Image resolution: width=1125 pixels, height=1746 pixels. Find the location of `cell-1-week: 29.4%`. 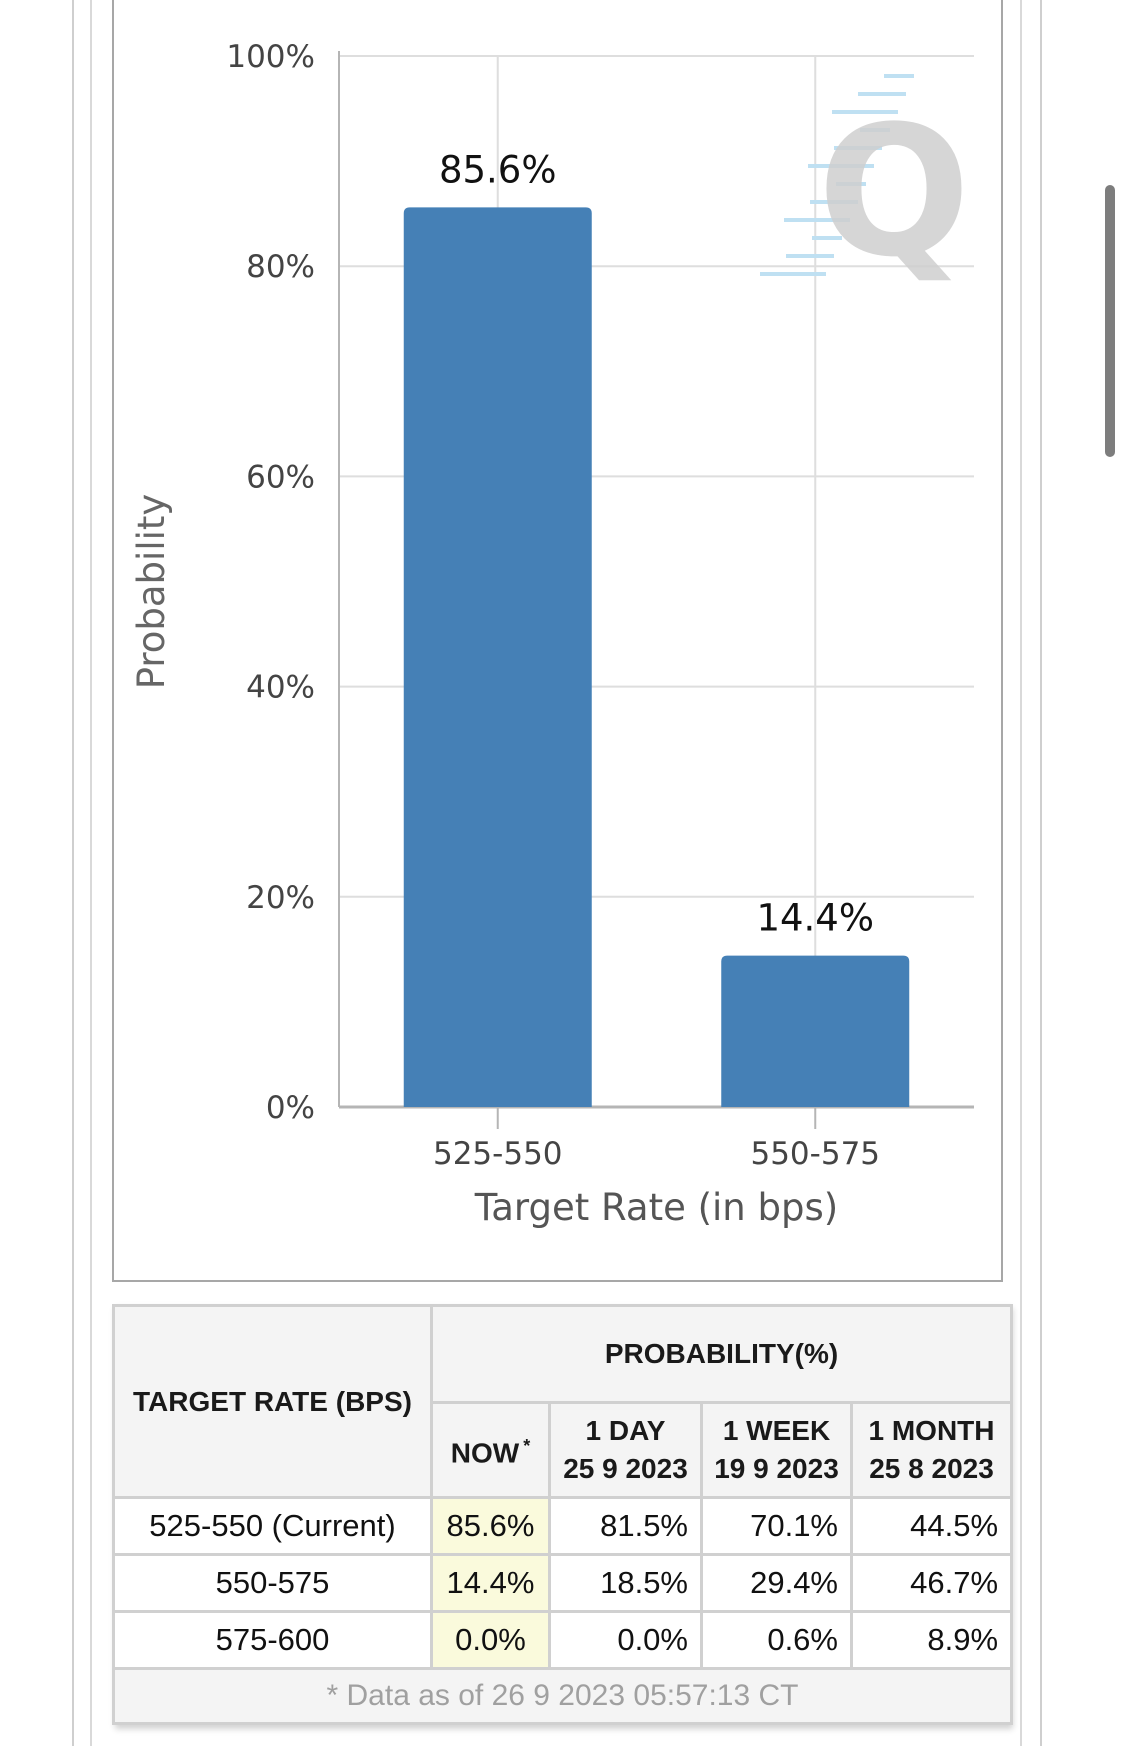

cell-1-week: 29.4% is located at coordinates (776, 1583).